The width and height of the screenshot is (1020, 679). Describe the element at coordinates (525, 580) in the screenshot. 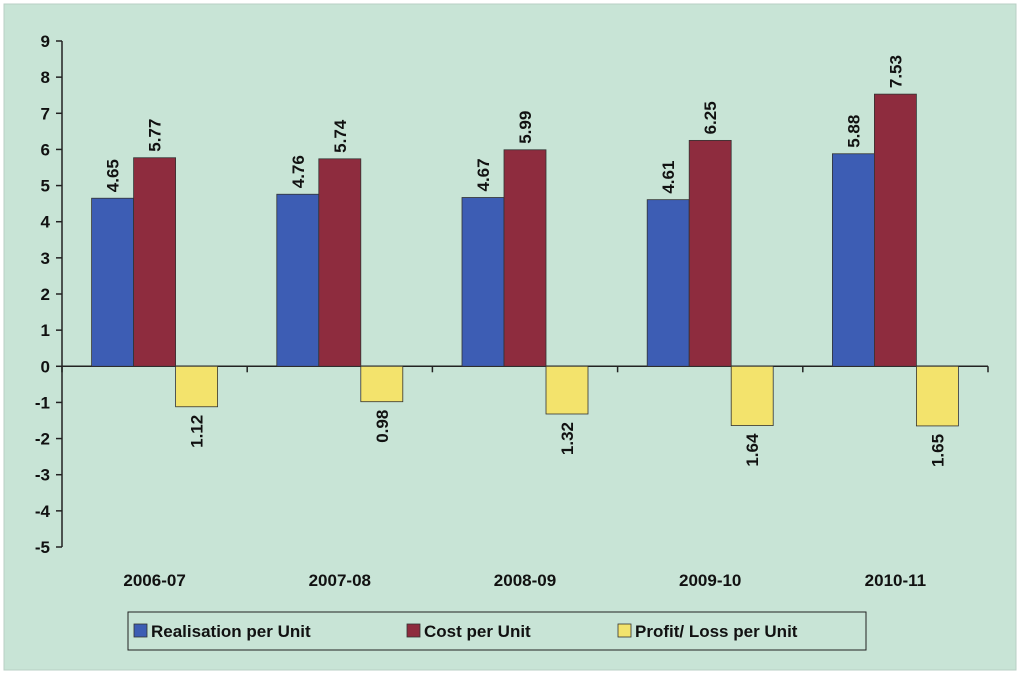

I see `x-tick-label: 2008-09` at that location.